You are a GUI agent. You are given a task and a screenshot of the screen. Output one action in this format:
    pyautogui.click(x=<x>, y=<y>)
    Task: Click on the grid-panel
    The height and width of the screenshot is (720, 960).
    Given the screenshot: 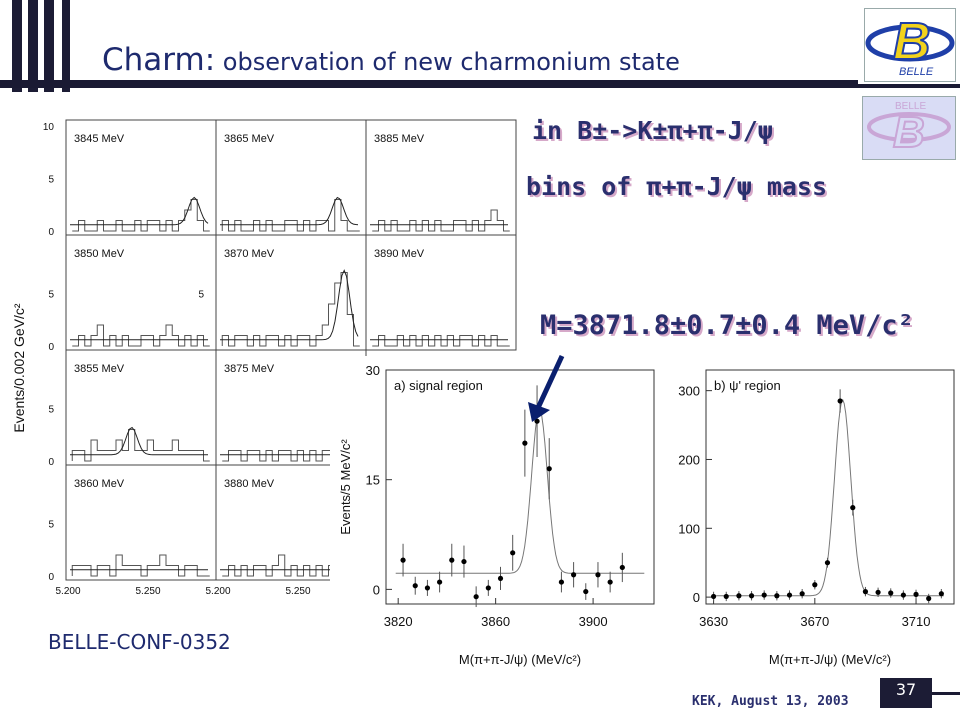 What is the action you would take?
    pyautogui.click(x=441, y=292)
    